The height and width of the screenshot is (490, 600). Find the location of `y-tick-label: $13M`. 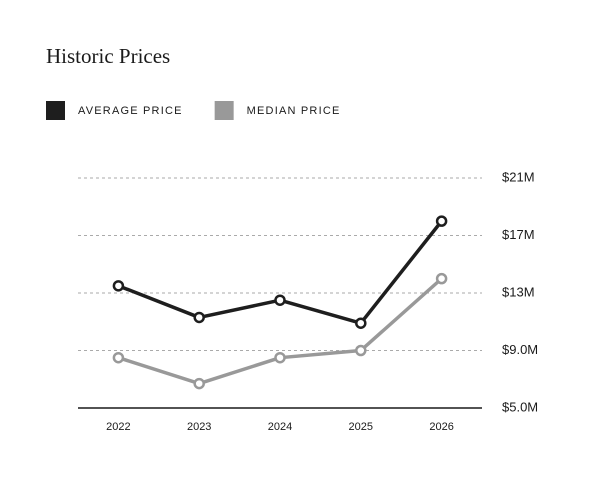

y-tick-label: $13M is located at coordinates (518, 291).